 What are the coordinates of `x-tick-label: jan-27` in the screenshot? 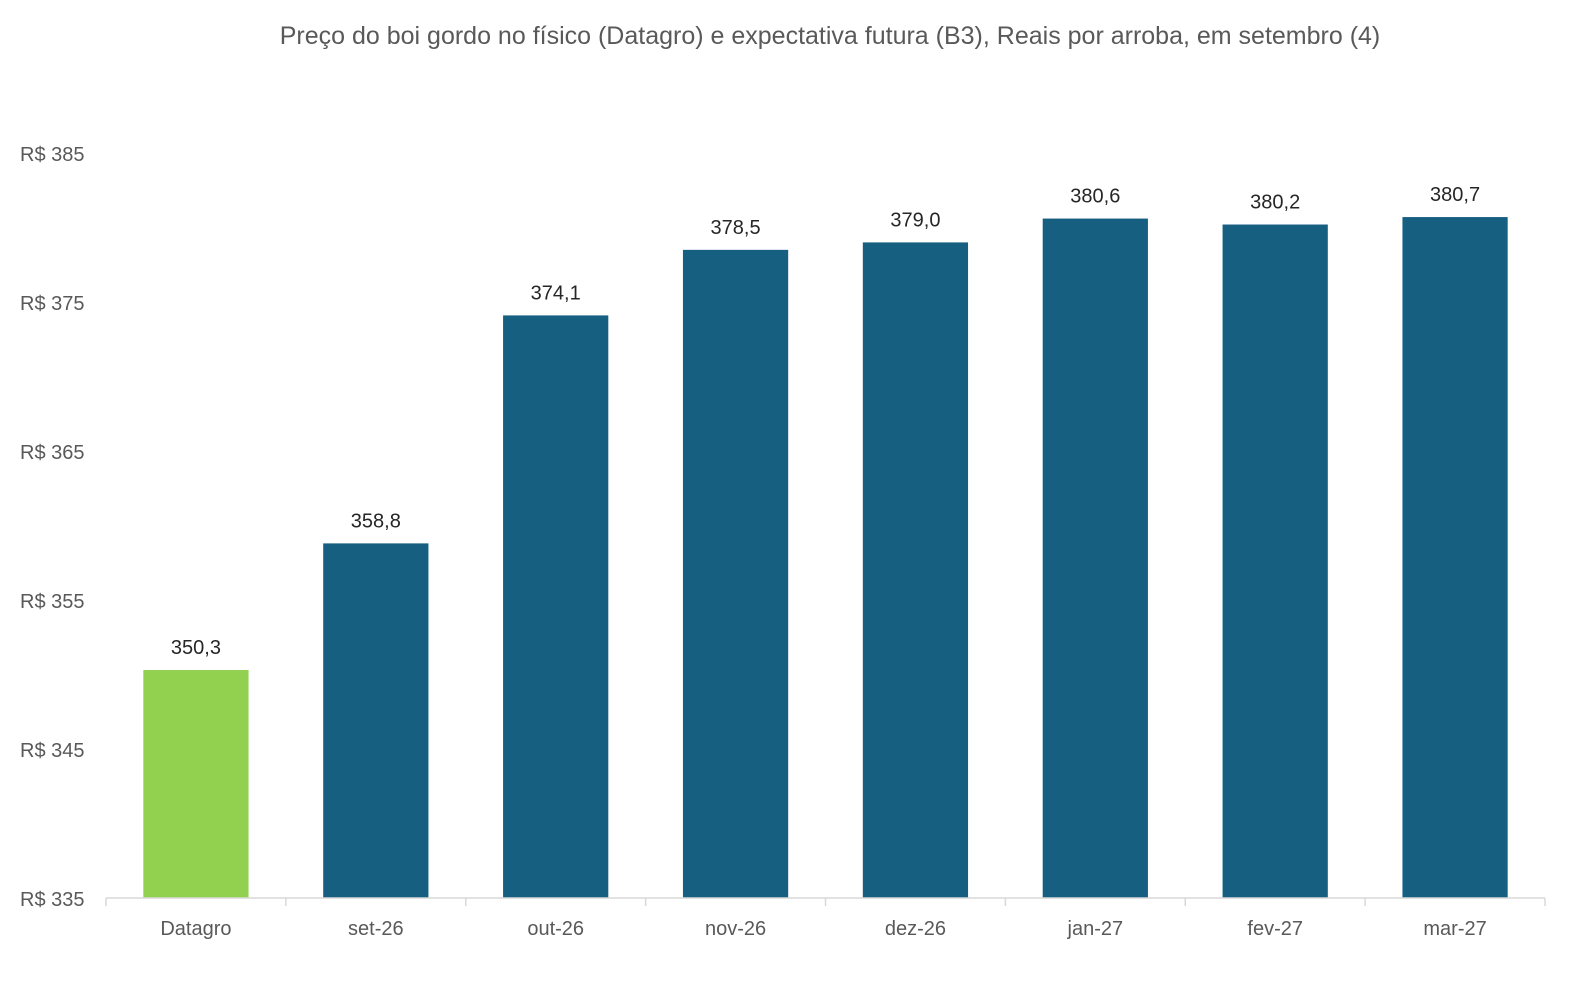 It's located at (1095, 929).